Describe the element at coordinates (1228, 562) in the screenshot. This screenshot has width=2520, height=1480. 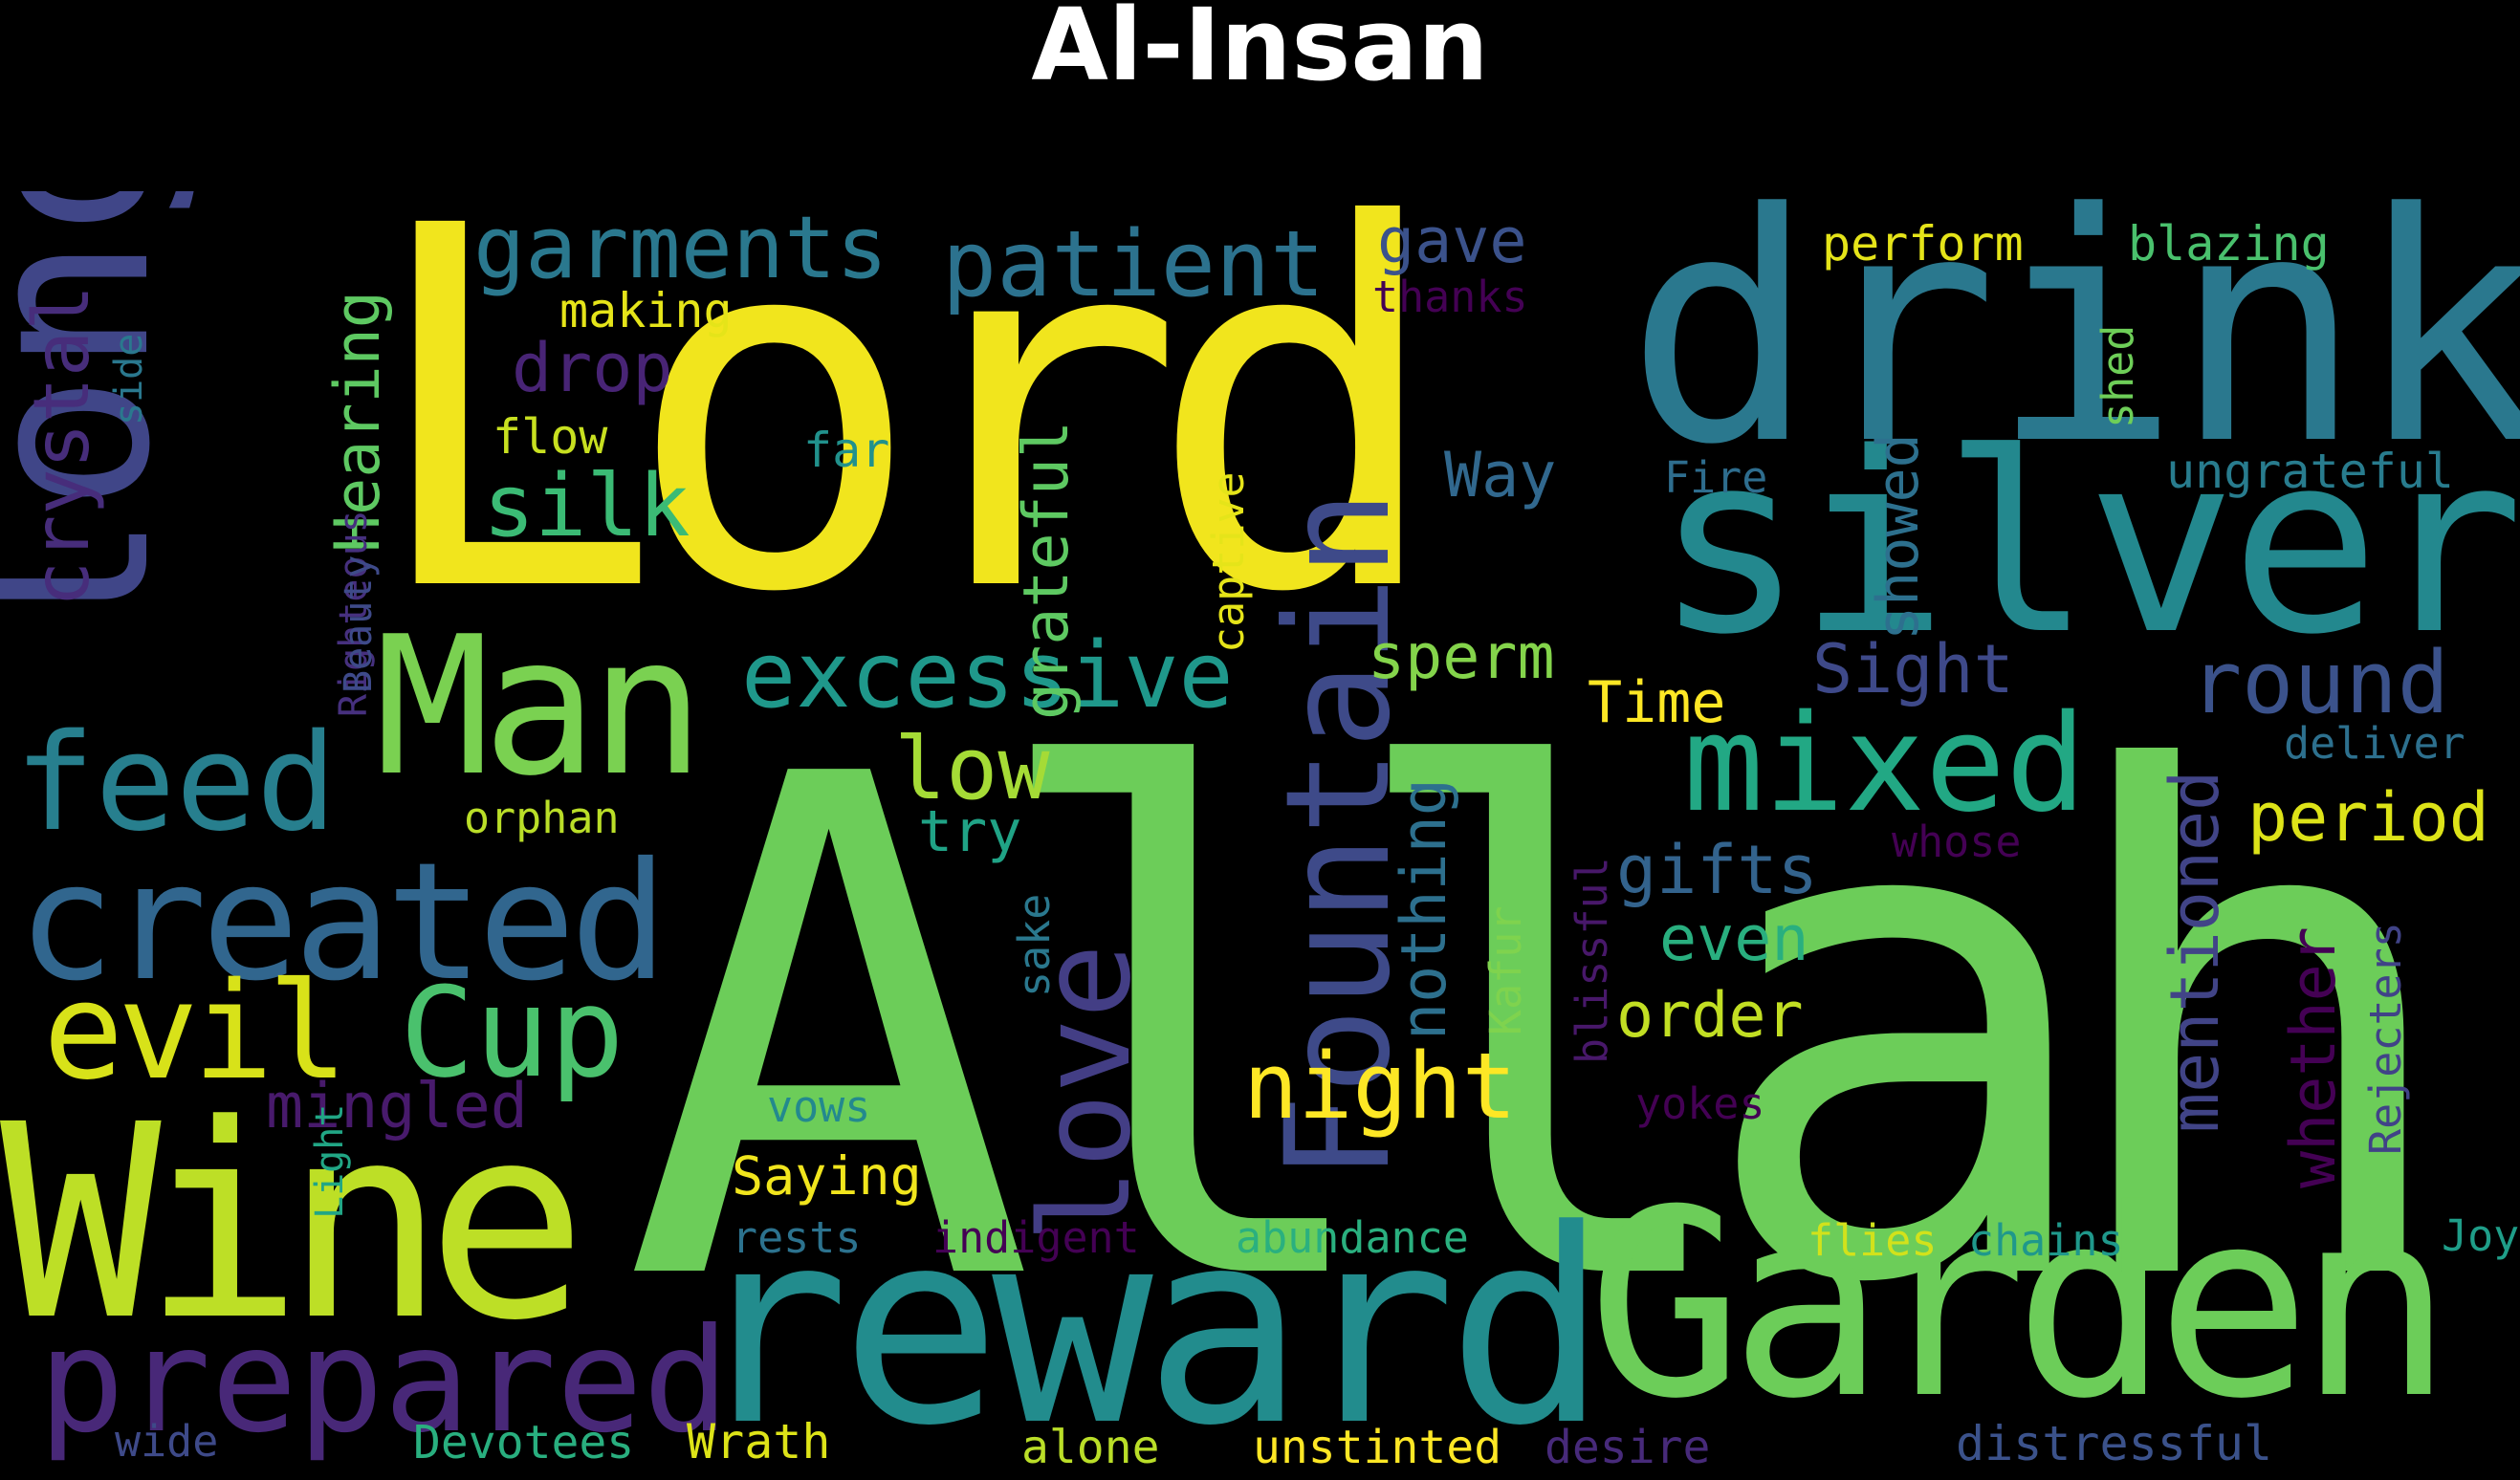
I see `word-captive: captive` at that location.